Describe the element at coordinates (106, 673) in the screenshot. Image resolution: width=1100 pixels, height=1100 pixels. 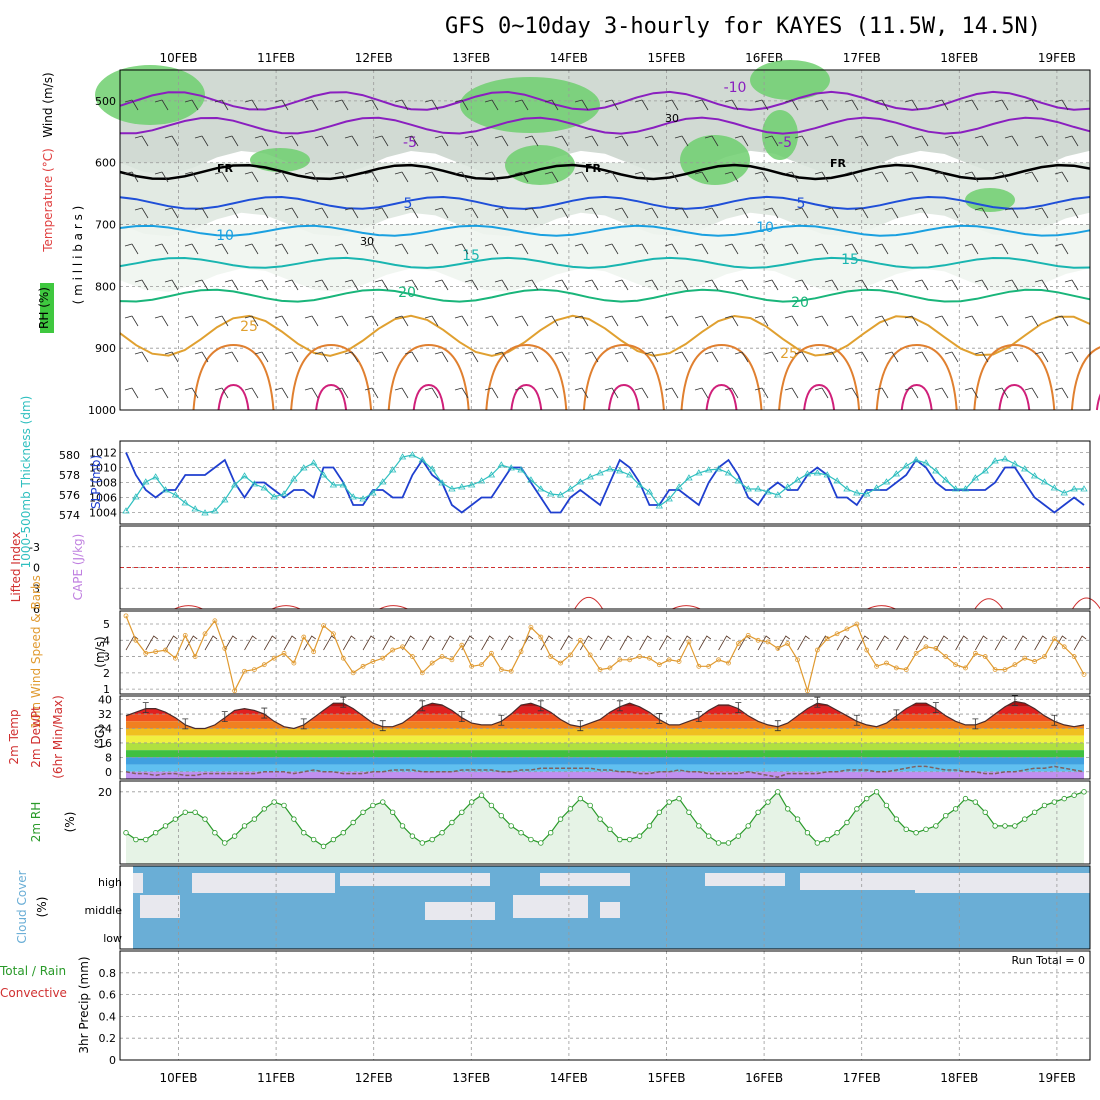
I see `wind-tick: 2` at that location.